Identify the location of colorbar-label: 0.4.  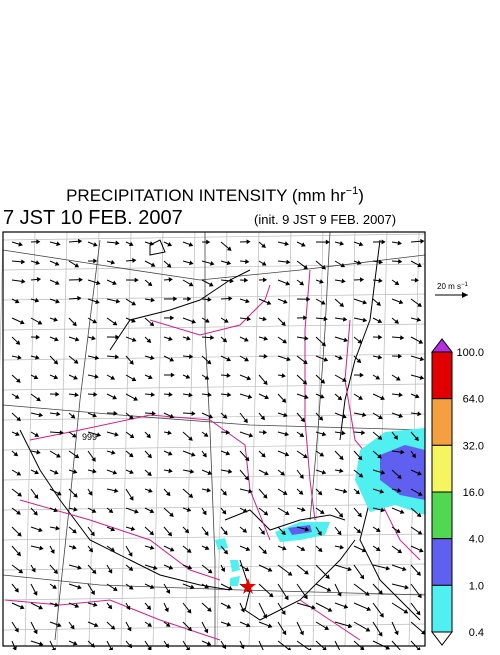
(476, 633).